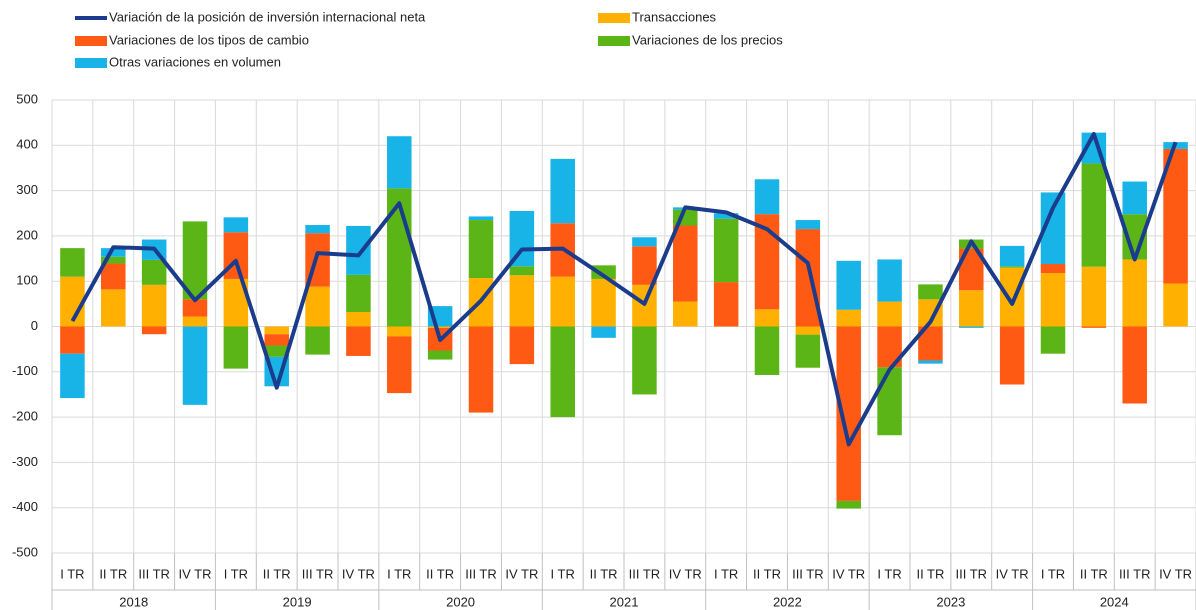 The height and width of the screenshot is (610, 1196). What do you see at coordinates (133, 601) in the screenshot?
I see `group-label: 2018` at bounding box center [133, 601].